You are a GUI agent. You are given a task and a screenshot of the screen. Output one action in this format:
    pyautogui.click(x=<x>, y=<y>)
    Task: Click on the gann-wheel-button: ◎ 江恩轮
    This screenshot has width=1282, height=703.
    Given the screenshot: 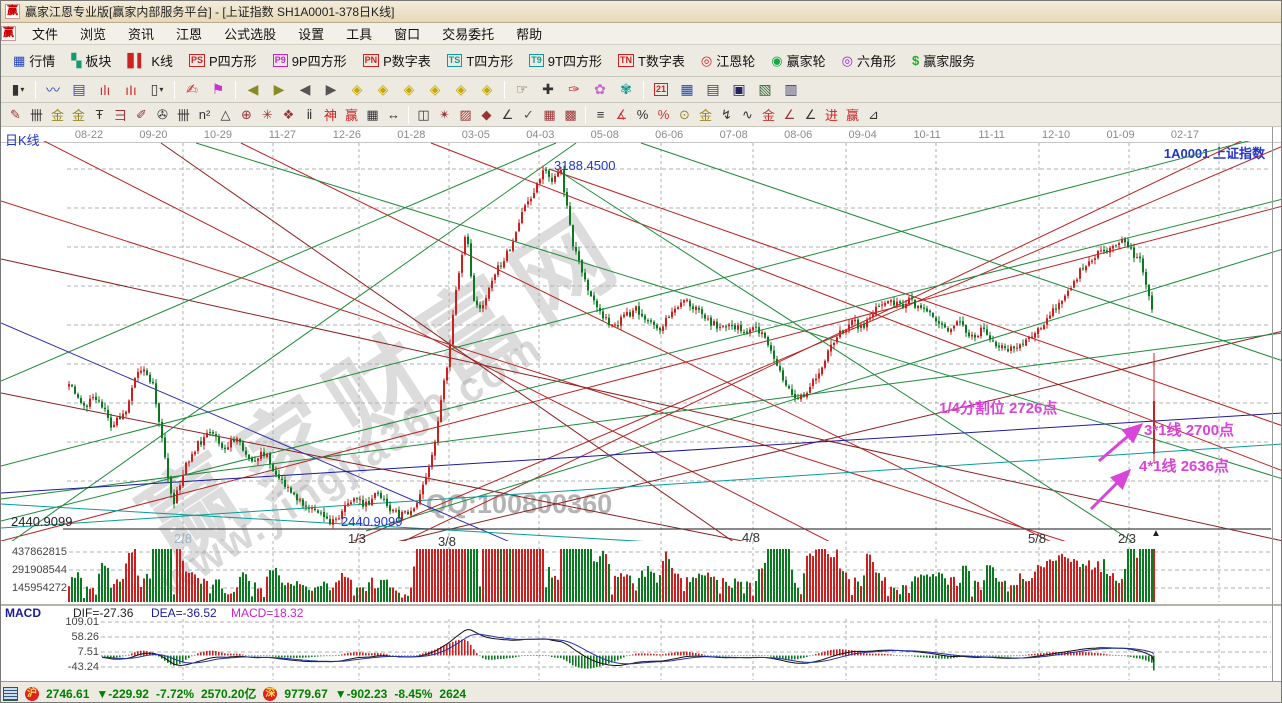 What is the action you would take?
    pyautogui.click(x=728, y=61)
    